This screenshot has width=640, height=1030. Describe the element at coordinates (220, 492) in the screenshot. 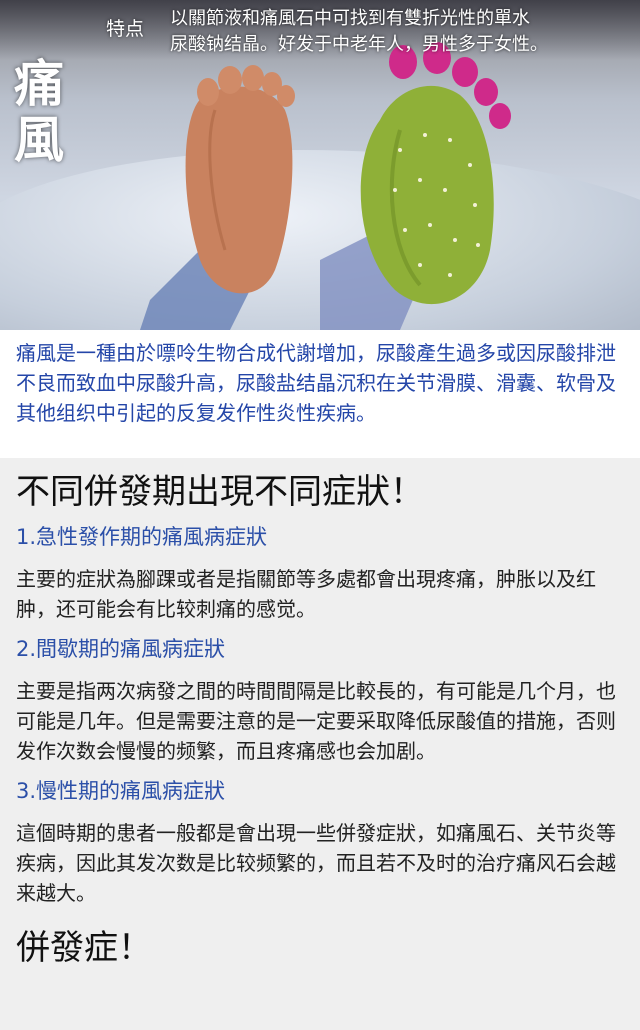

I see `stages-heading: 不同併發期出現不同症狀！` at that location.